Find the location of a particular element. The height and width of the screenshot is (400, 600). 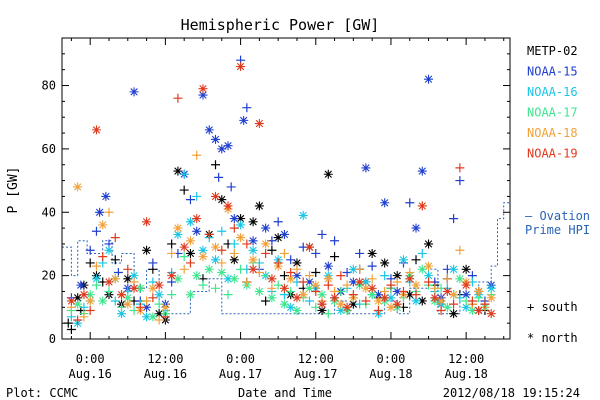

legend-entry-noaa-18: NOAA-18 is located at coordinates (552, 133).